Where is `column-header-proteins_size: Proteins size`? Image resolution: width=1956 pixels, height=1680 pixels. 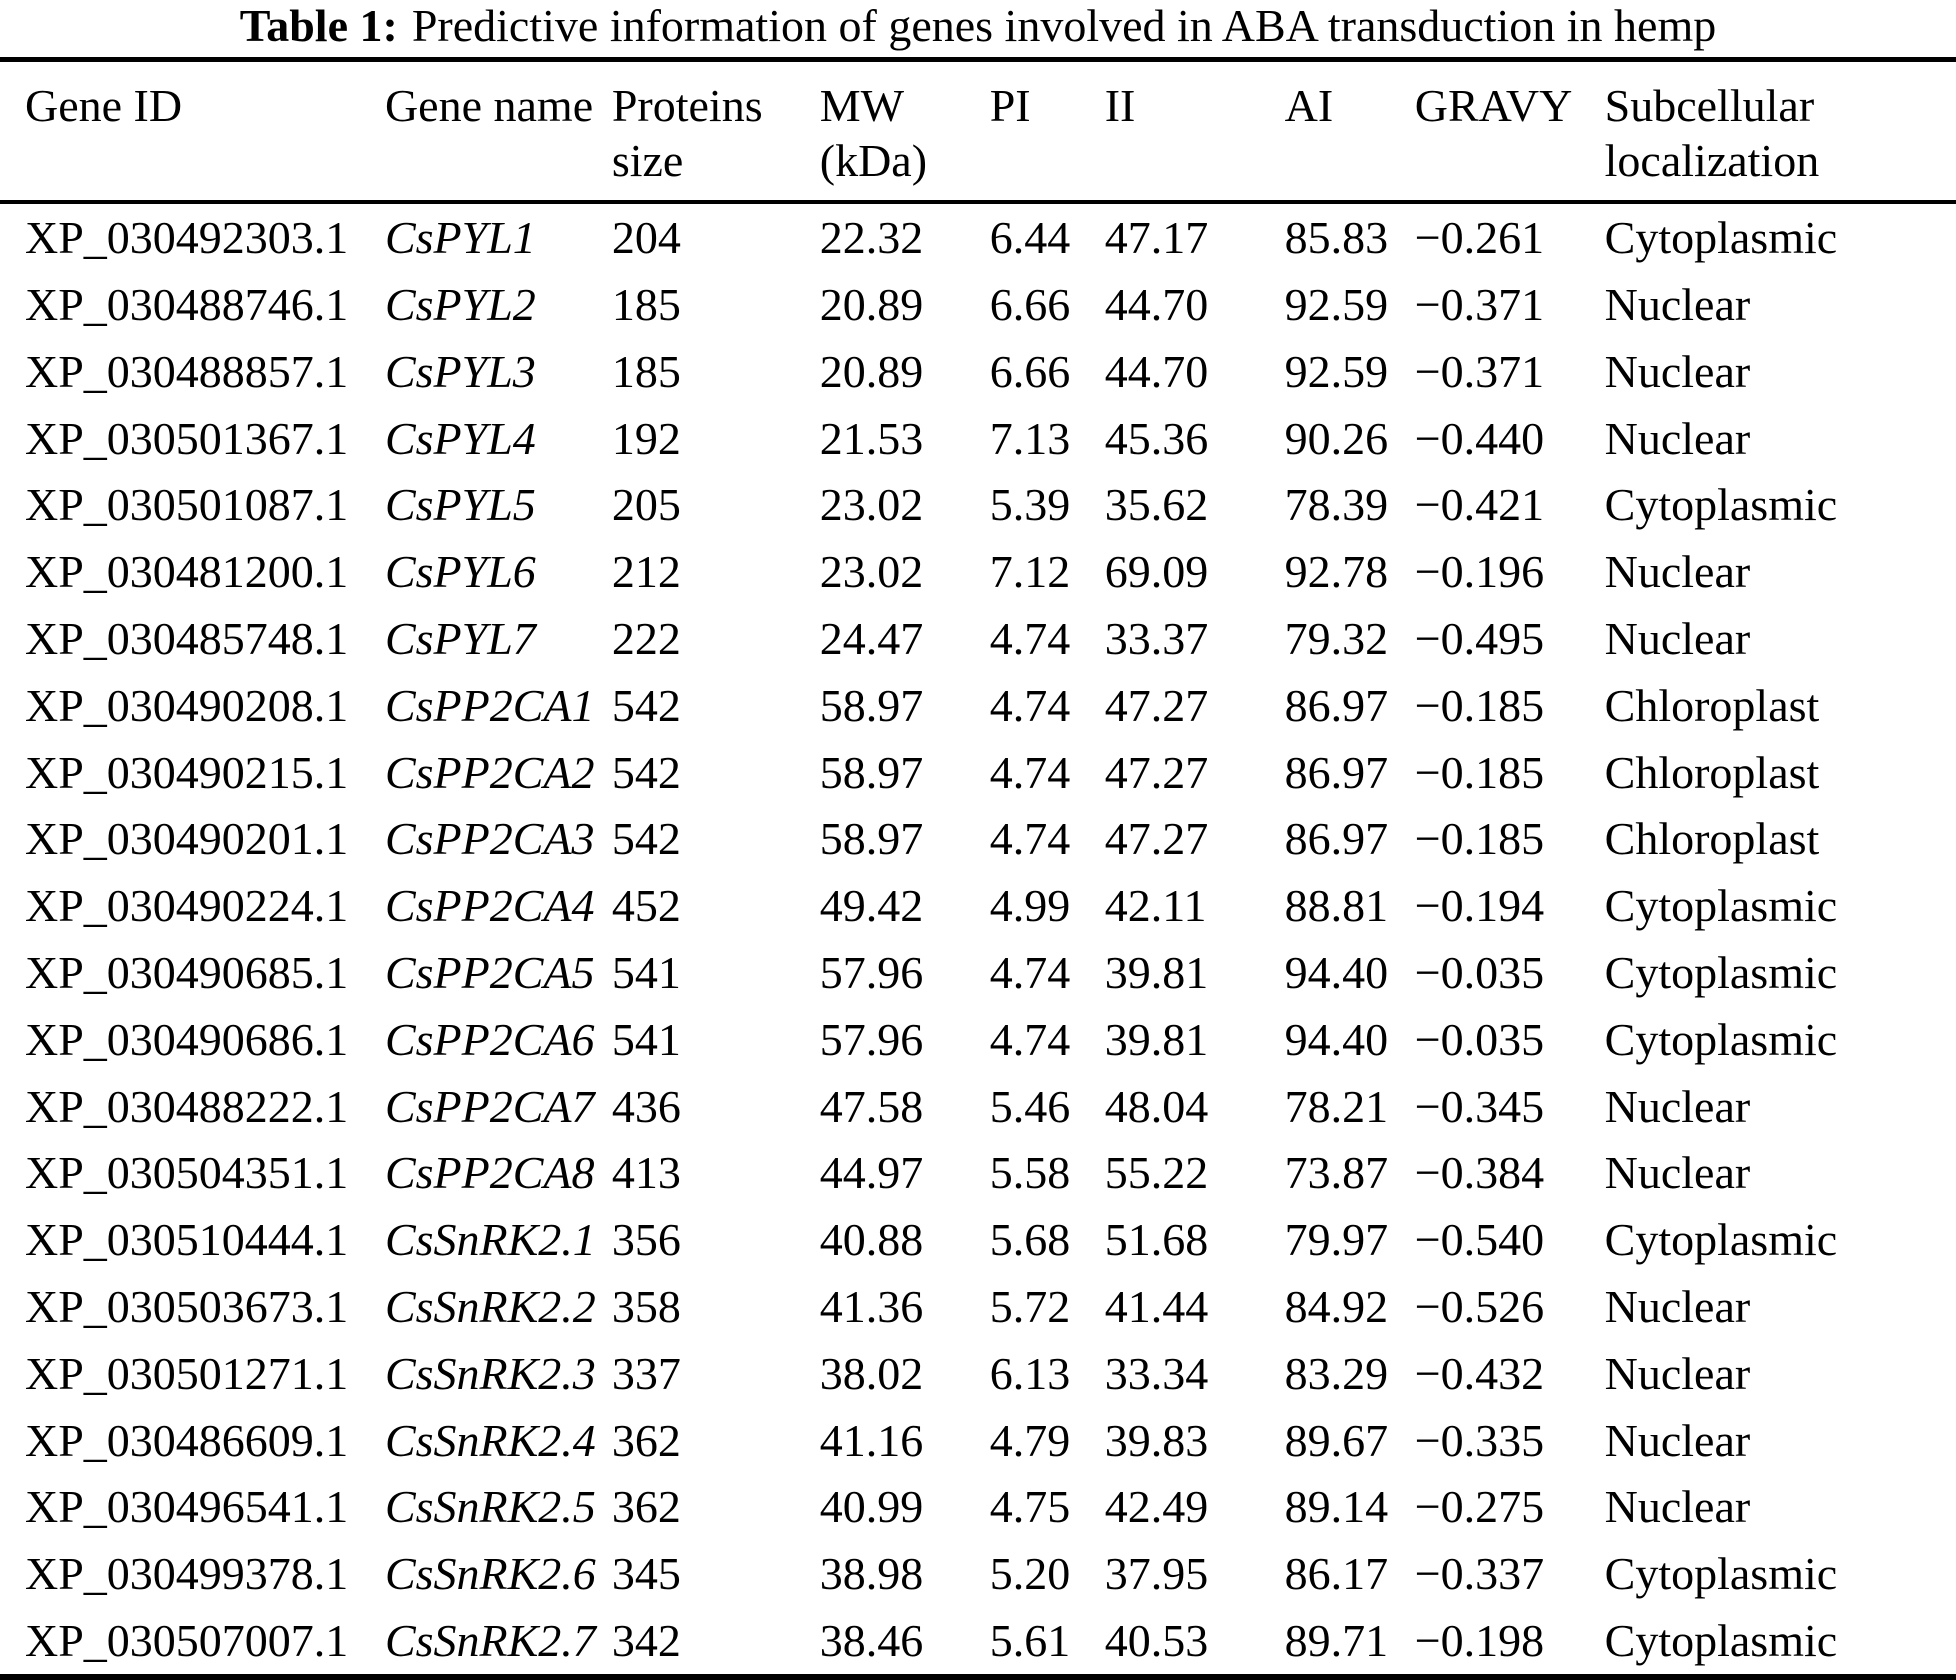
column-header-proteins_size: Proteins size is located at coordinates (715, 132).